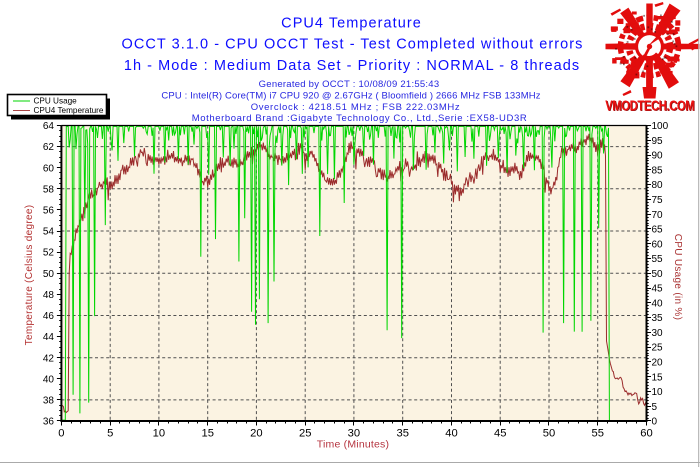 This screenshot has height=467, width=700. Describe the element at coordinates (56, 100) in the screenshot. I see `svg-text: CPU Usage` at that location.